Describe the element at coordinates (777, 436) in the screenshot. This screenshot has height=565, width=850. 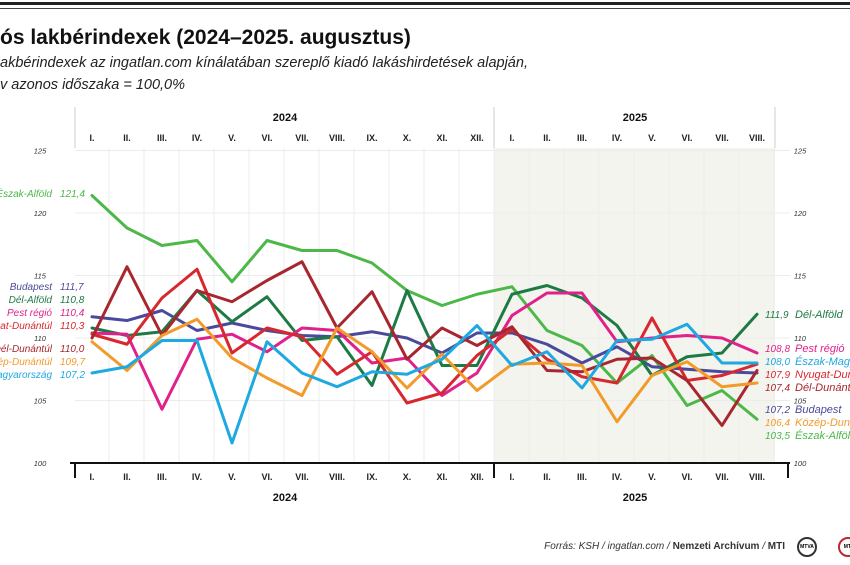
I see `series-end-value: 103,5` at that location.